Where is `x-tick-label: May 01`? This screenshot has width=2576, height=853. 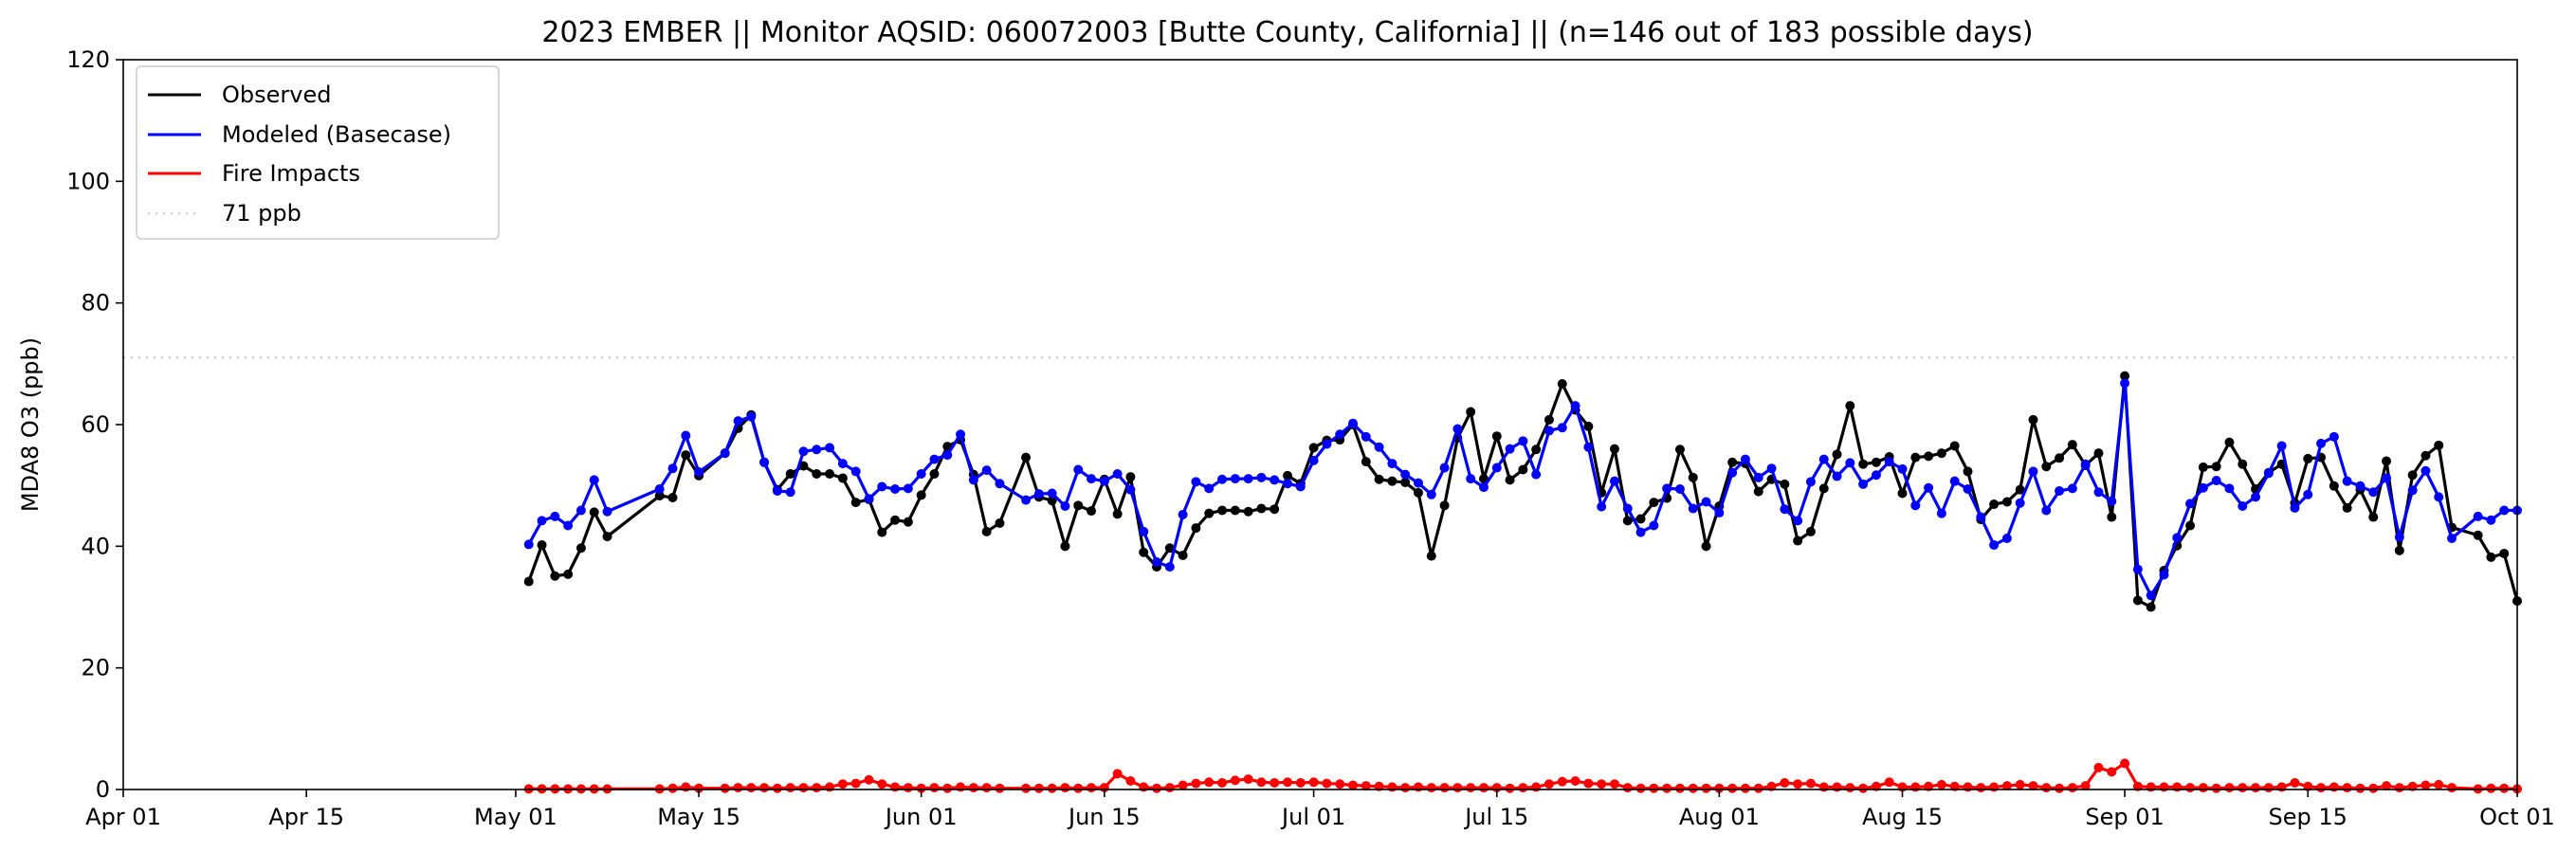
x-tick-label: May 01 is located at coordinates (515, 817).